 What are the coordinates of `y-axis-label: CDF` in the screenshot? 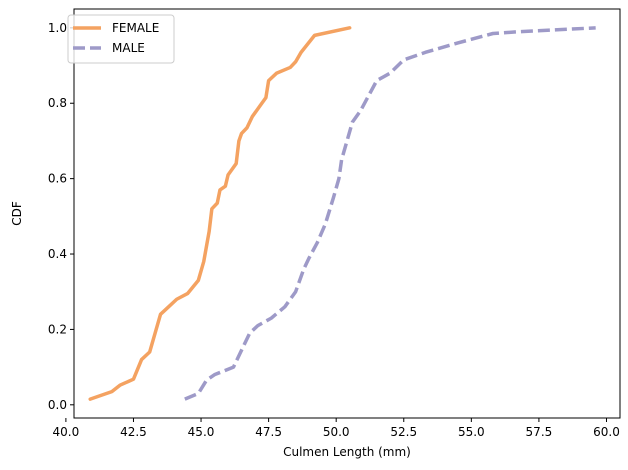 It's located at (17, 213).